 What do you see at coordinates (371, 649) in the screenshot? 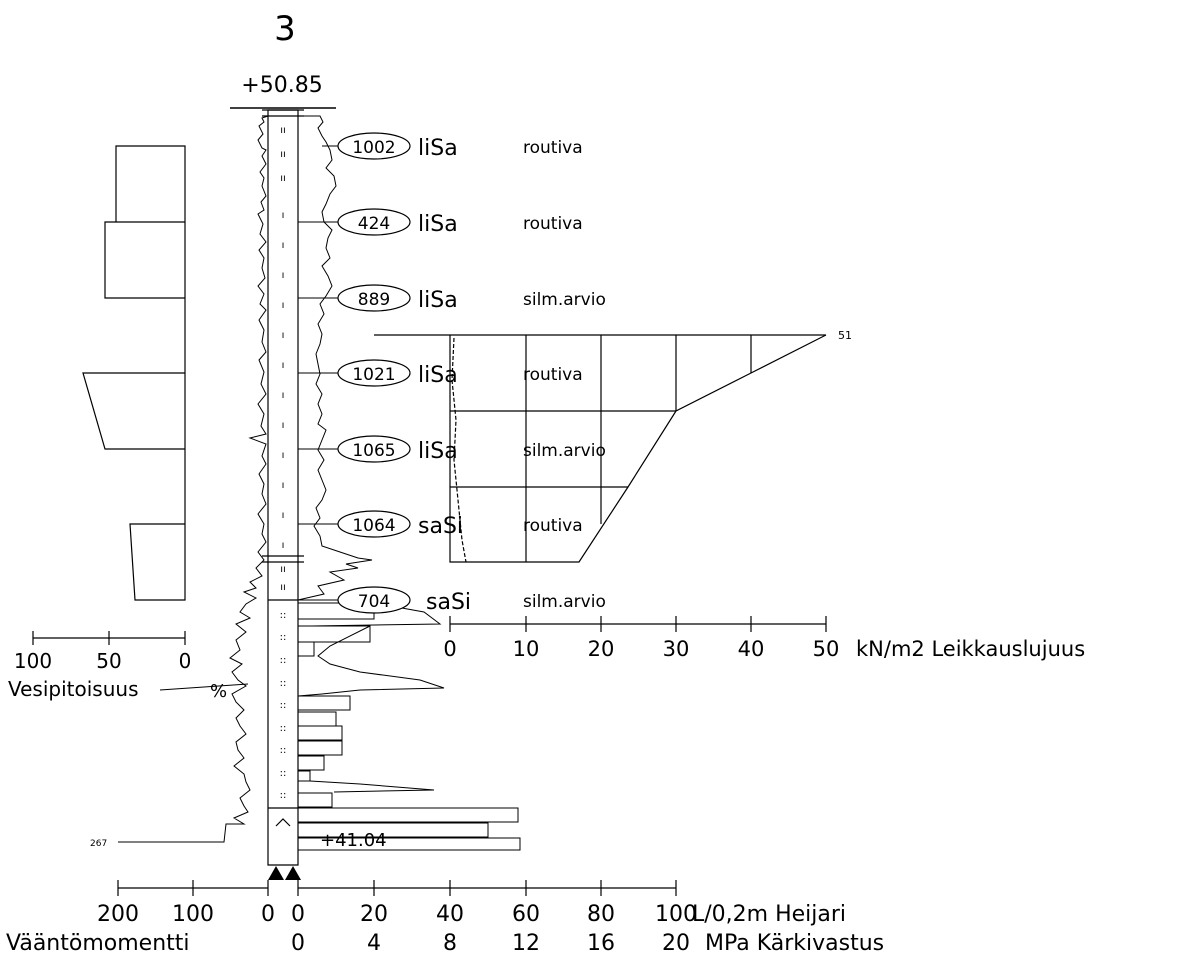
I see `cone-resistance-spikes` at bounding box center [371, 649].